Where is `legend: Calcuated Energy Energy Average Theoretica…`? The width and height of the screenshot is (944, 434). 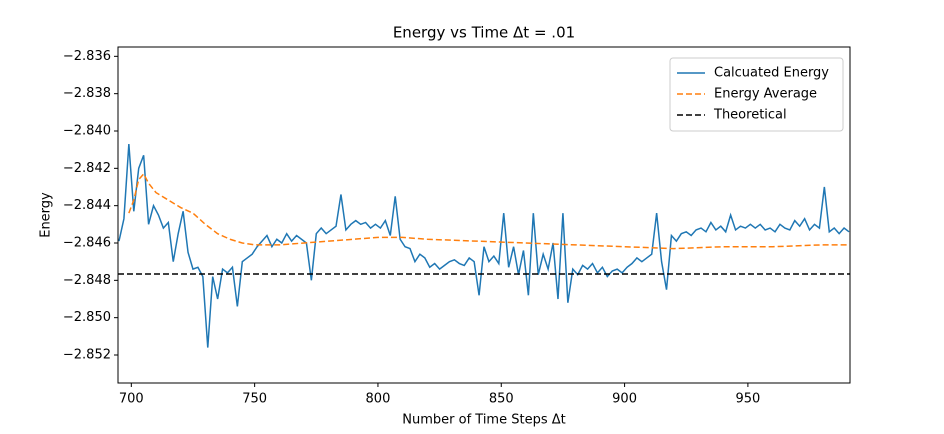
legend: Calcuated Energy Energy Average Theoretica… is located at coordinates (756, 94).